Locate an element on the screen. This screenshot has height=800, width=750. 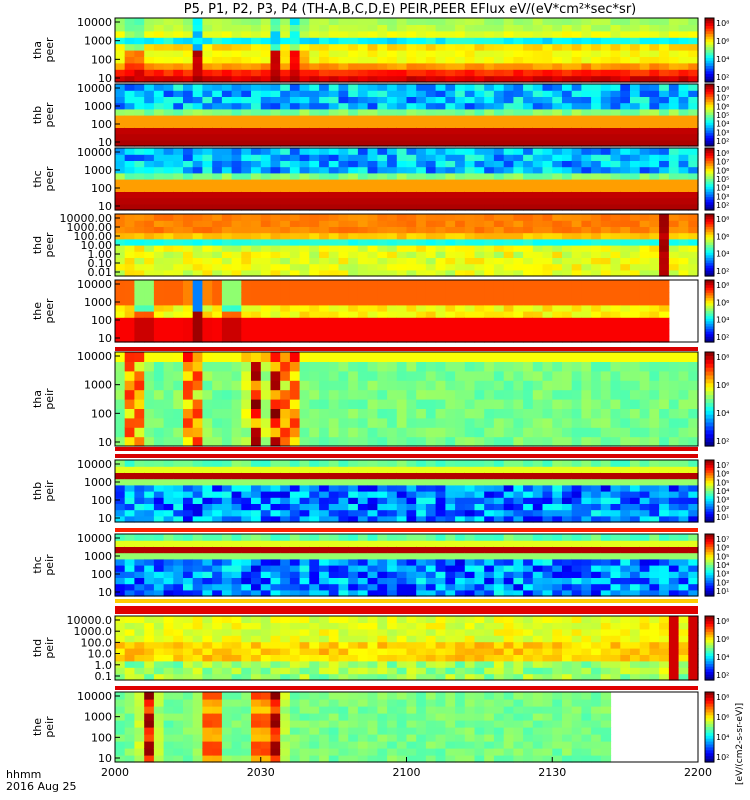
colorbar-label: 10⁸ is located at coordinates (722, 219).